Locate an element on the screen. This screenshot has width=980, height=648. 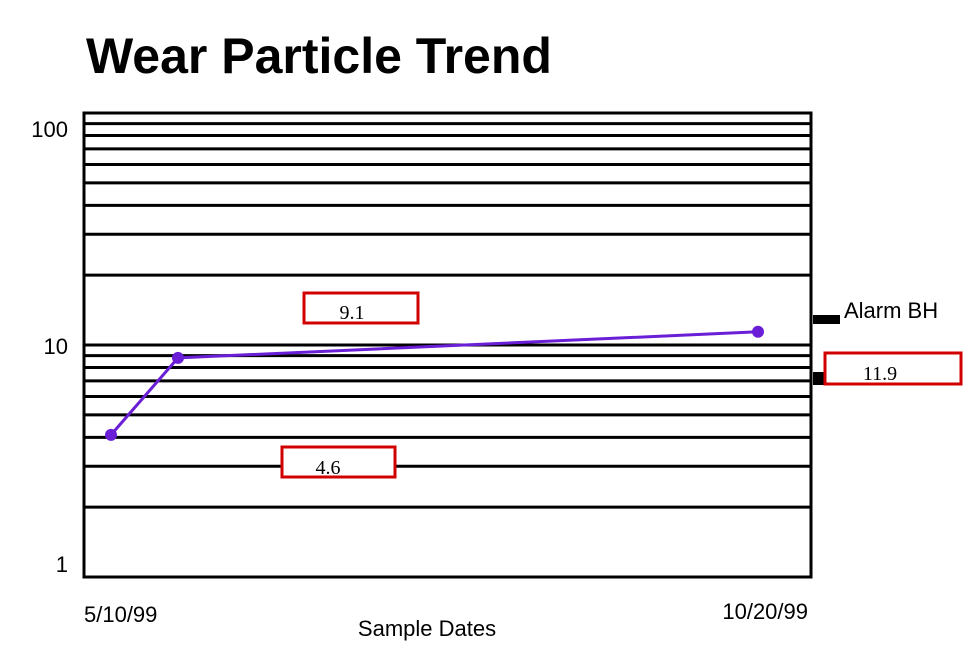
data-series is located at coordinates (434, 383).